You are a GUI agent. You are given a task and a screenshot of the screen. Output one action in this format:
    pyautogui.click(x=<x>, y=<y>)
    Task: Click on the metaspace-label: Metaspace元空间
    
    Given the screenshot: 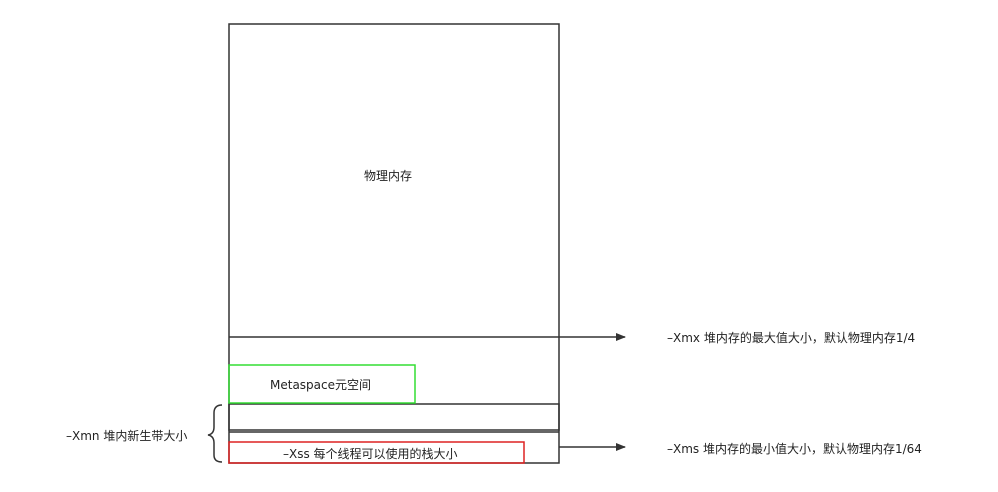 What is the action you would take?
    pyautogui.click(x=320, y=385)
    